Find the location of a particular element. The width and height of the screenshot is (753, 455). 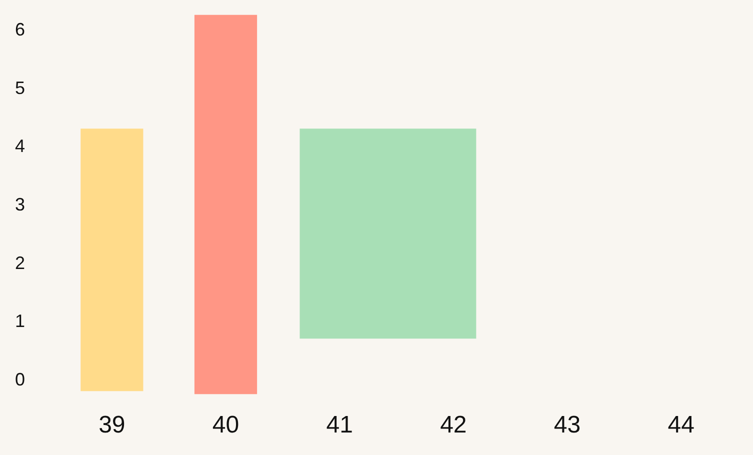

y-tick-label: 4 is located at coordinates (19, 146).